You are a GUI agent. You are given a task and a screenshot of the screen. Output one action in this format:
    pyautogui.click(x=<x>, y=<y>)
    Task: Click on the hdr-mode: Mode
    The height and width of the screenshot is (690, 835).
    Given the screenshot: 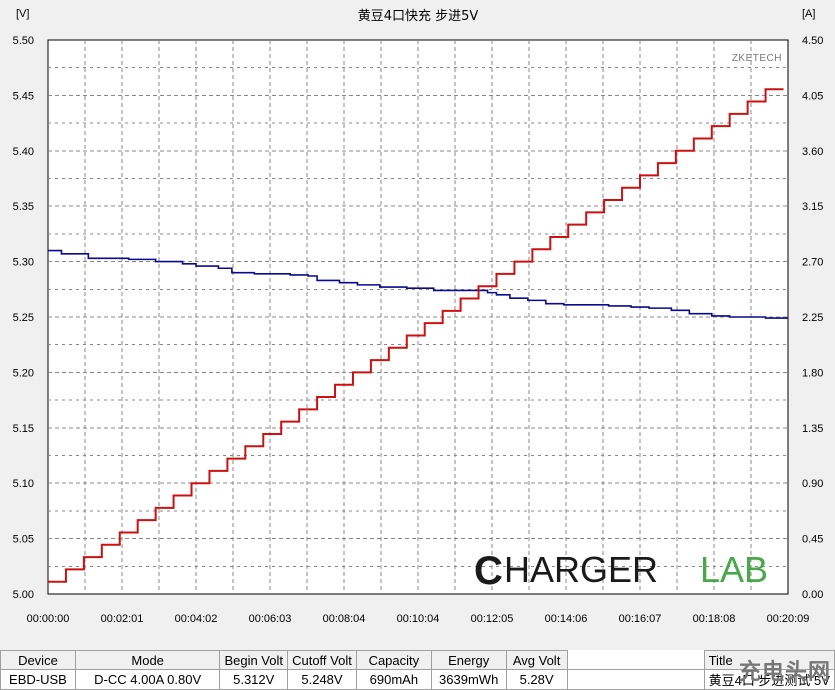 What is the action you would take?
    pyautogui.click(x=147, y=660)
    